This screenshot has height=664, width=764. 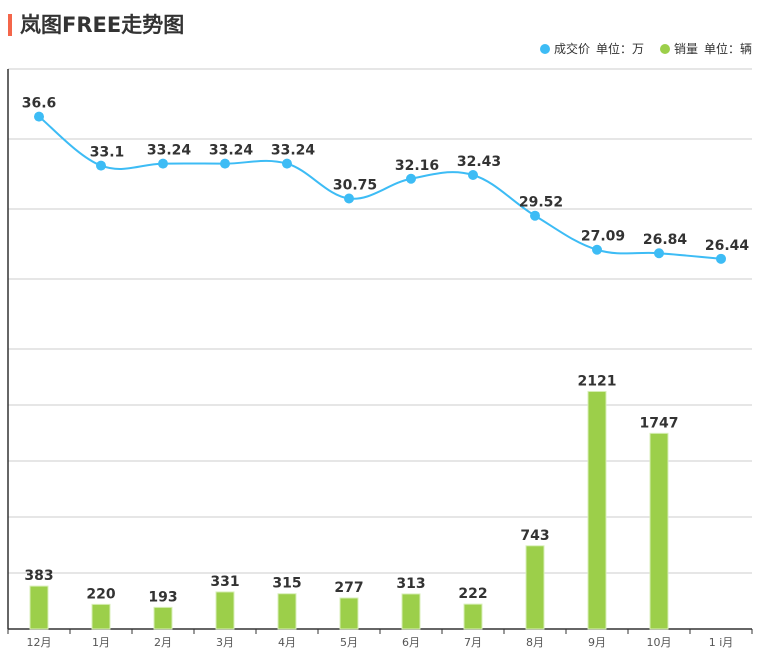 I want to click on price-value-label: 27.09, so click(x=603, y=237).